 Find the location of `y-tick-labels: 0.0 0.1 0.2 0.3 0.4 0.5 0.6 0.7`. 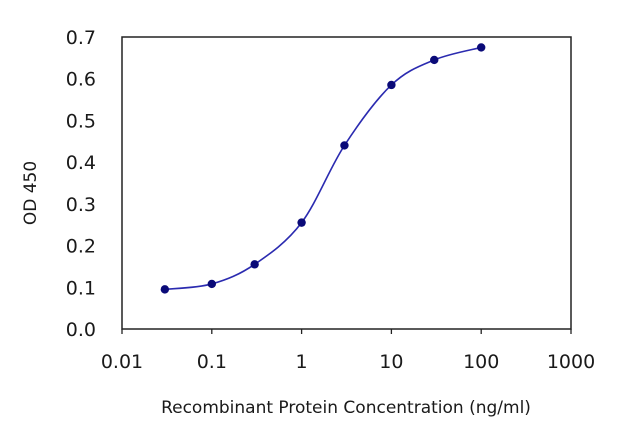

y-tick-labels: 0.0 0.1 0.2 0.3 0.4 0.5 0.6 0.7 is located at coordinates (81, 184).